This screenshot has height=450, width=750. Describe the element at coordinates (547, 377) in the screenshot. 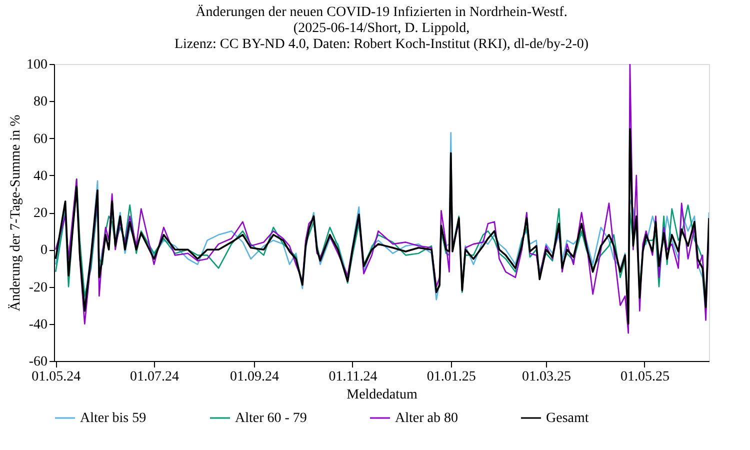

I see `x-tick-label: 01.03.25` at that location.